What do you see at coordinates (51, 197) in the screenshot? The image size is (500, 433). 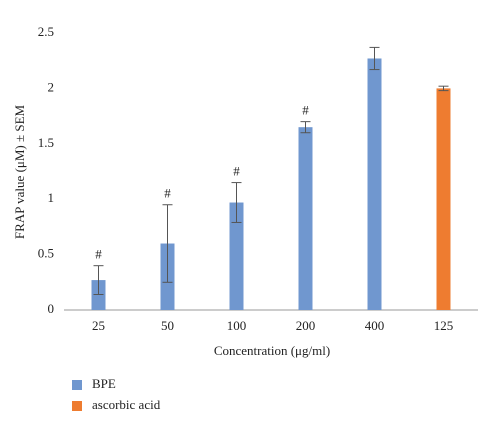 I see `y-tick-label: 1` at bounding box center [51, 197].